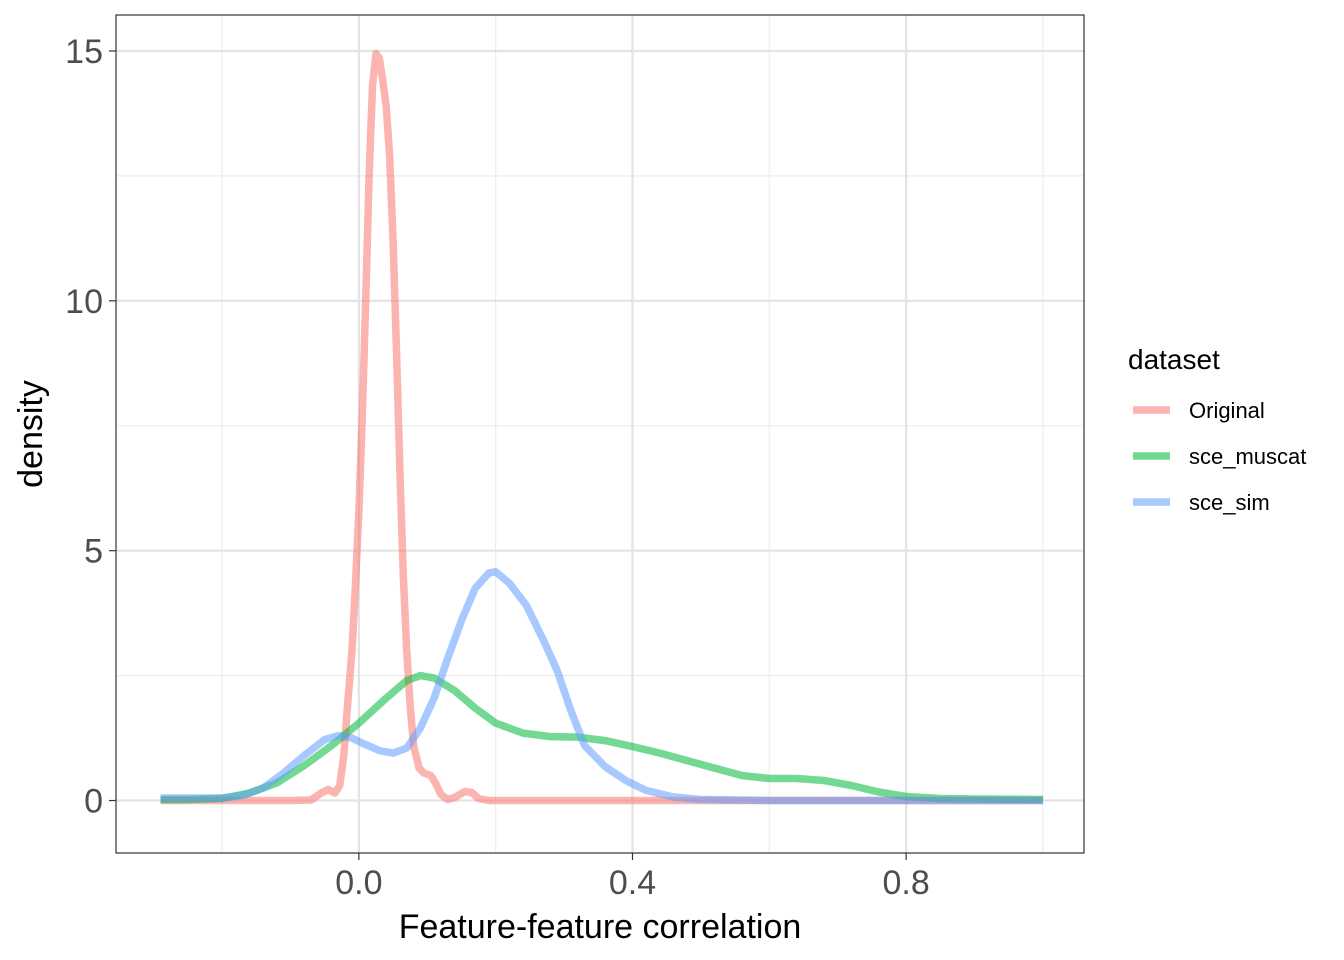 The width and height of the screenshot is (1344, 960). What do you see at coordinates (1247, 456) in the screenshot?
I see `legend-label: sce_muscat` at bounding box center [1247, 456].